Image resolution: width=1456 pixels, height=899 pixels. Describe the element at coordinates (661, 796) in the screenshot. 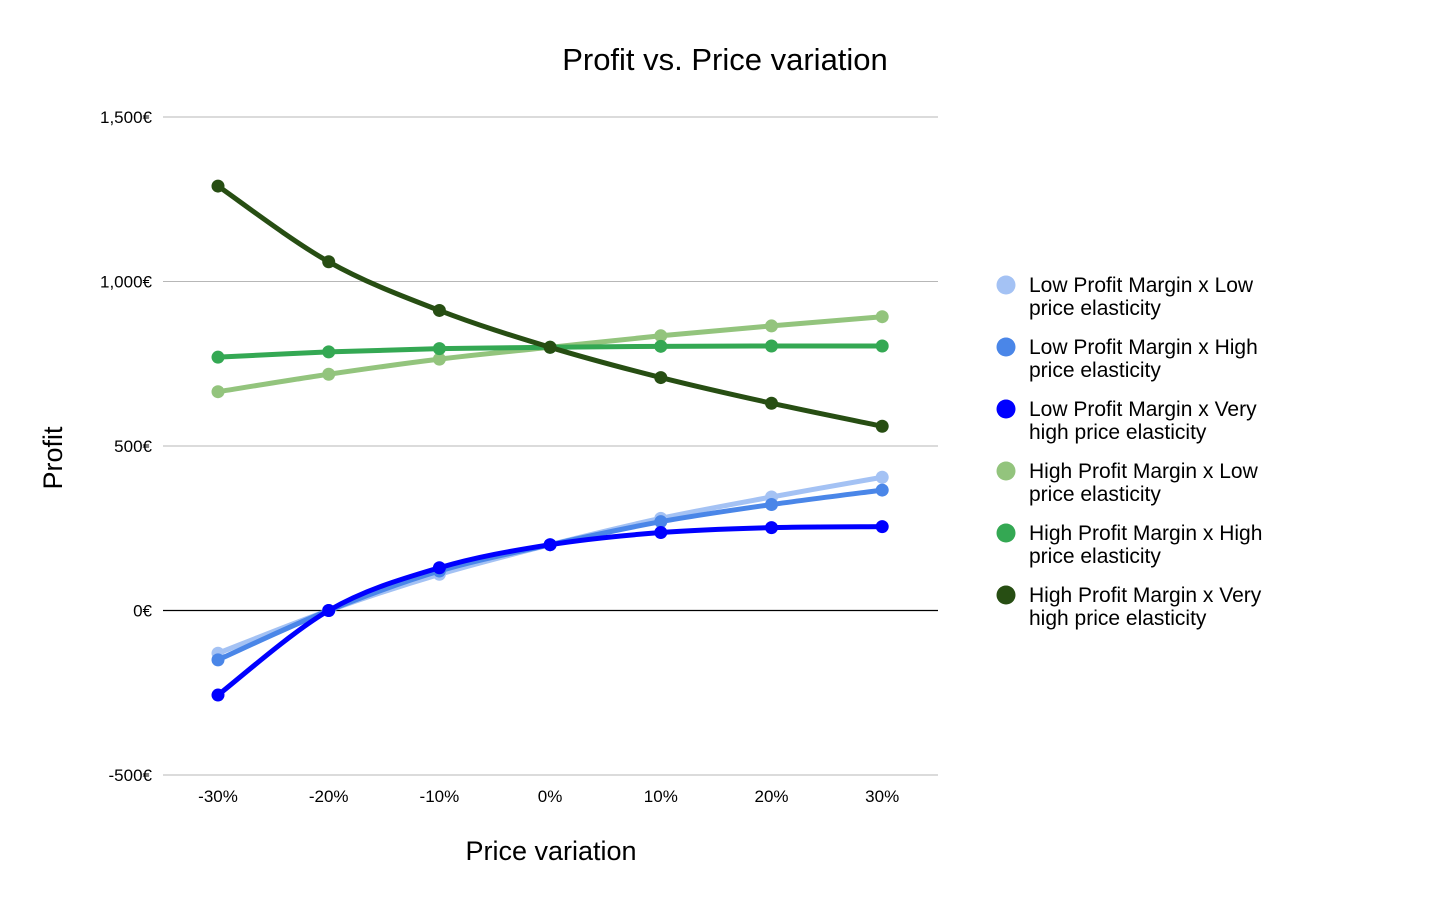

I see `x-tick-label: 10%` at that location.